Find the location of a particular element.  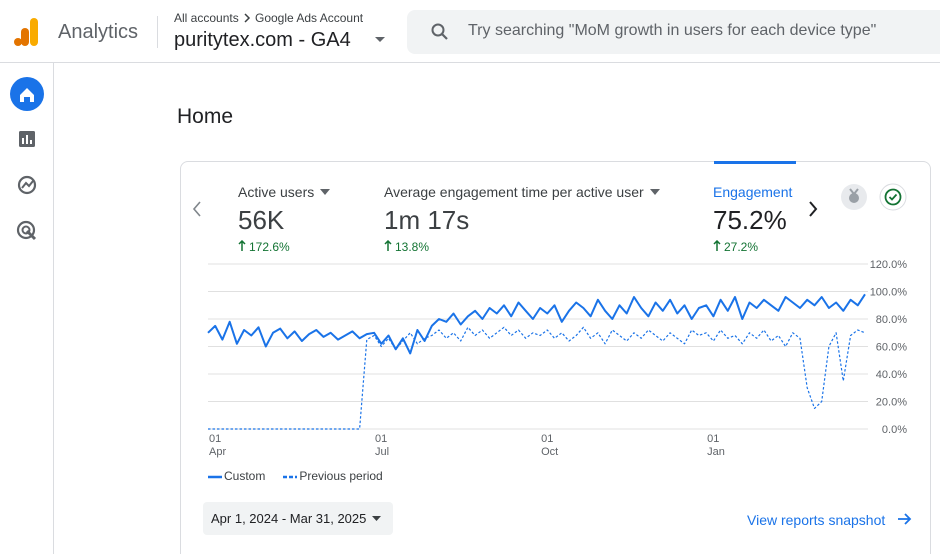

search-box is located at coordinates (673, 32).